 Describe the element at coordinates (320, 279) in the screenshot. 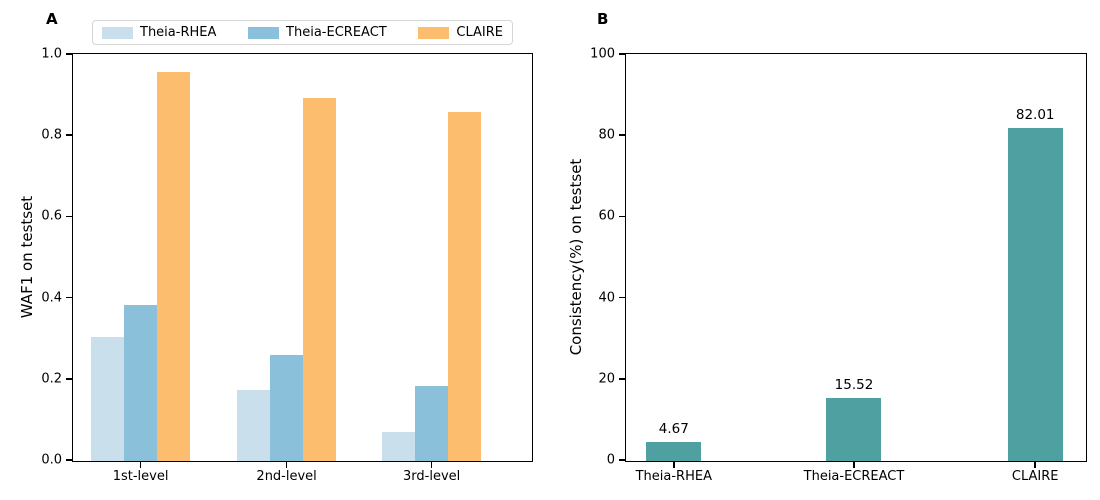

I see `bar-claire-2nd-level` at that location.